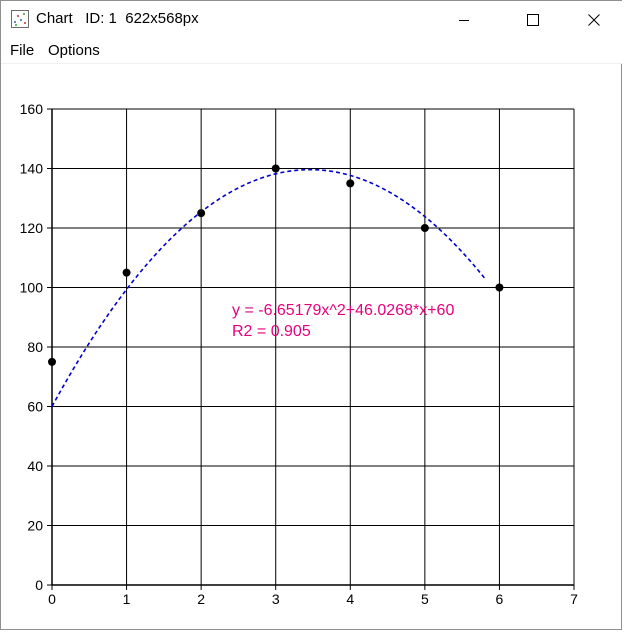  What do you see at coordinates (201, 599) in the screenshot?
I see `x-tick-label: 2` at bounding box center [201, 599].